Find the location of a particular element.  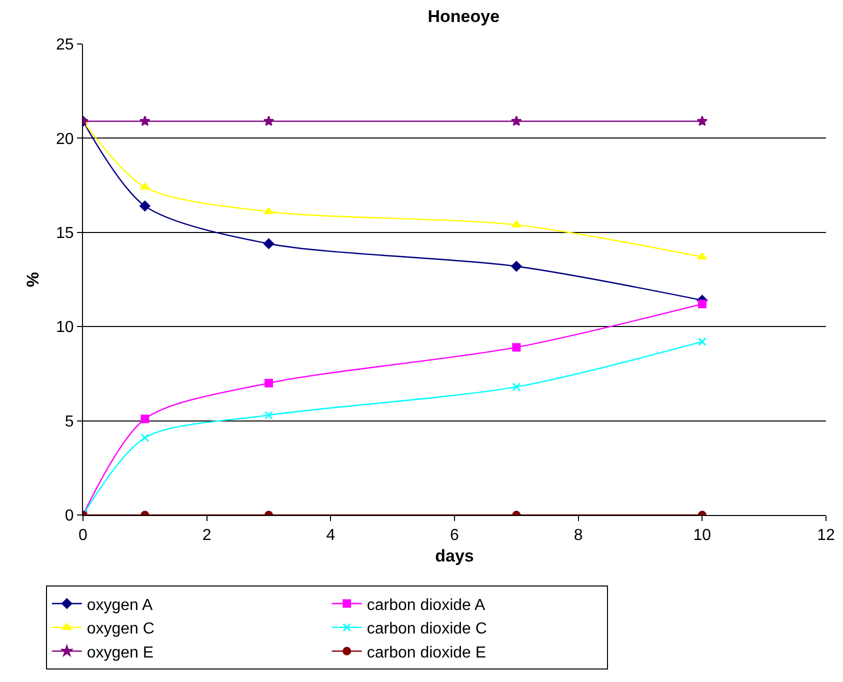

x-axis-title: days is located at coordinates (454, 556).